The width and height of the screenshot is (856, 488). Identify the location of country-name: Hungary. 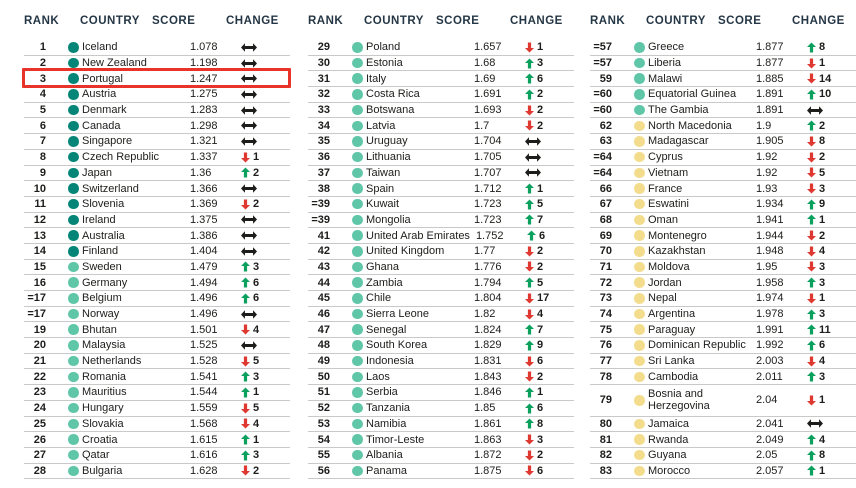
(103, 408).